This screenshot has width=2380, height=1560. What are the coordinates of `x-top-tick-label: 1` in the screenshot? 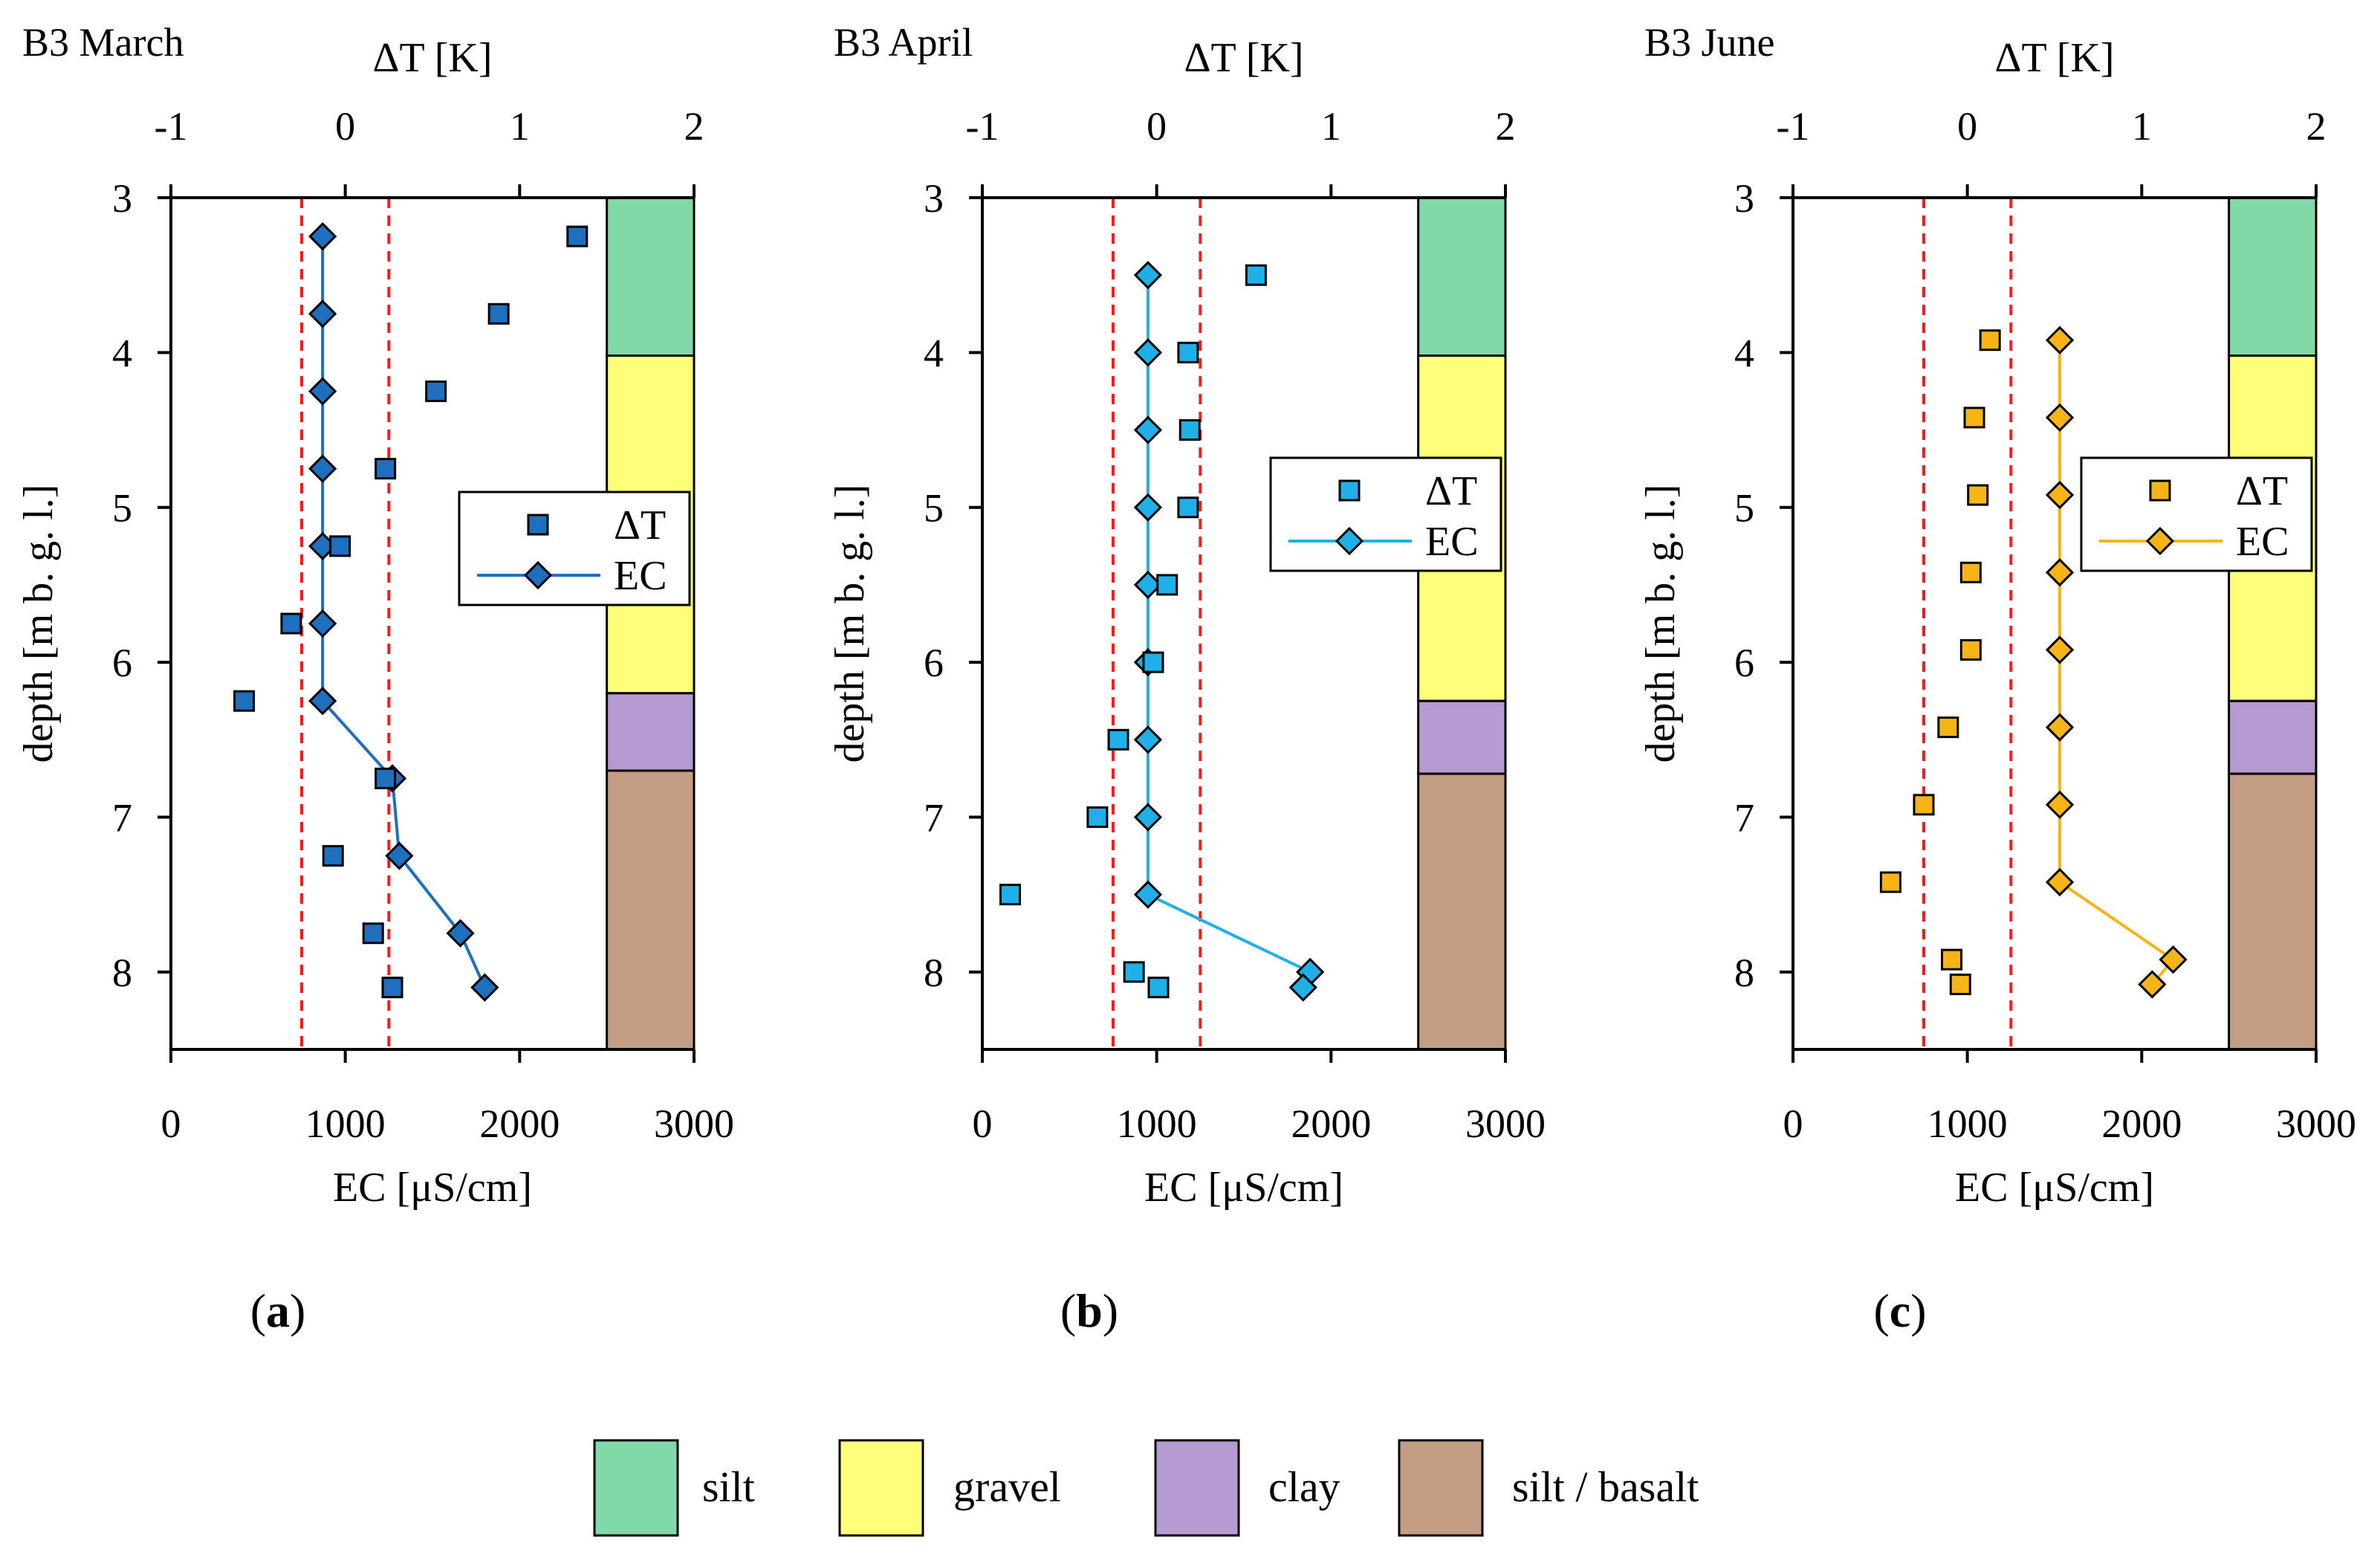 It's located at (1331, 127).